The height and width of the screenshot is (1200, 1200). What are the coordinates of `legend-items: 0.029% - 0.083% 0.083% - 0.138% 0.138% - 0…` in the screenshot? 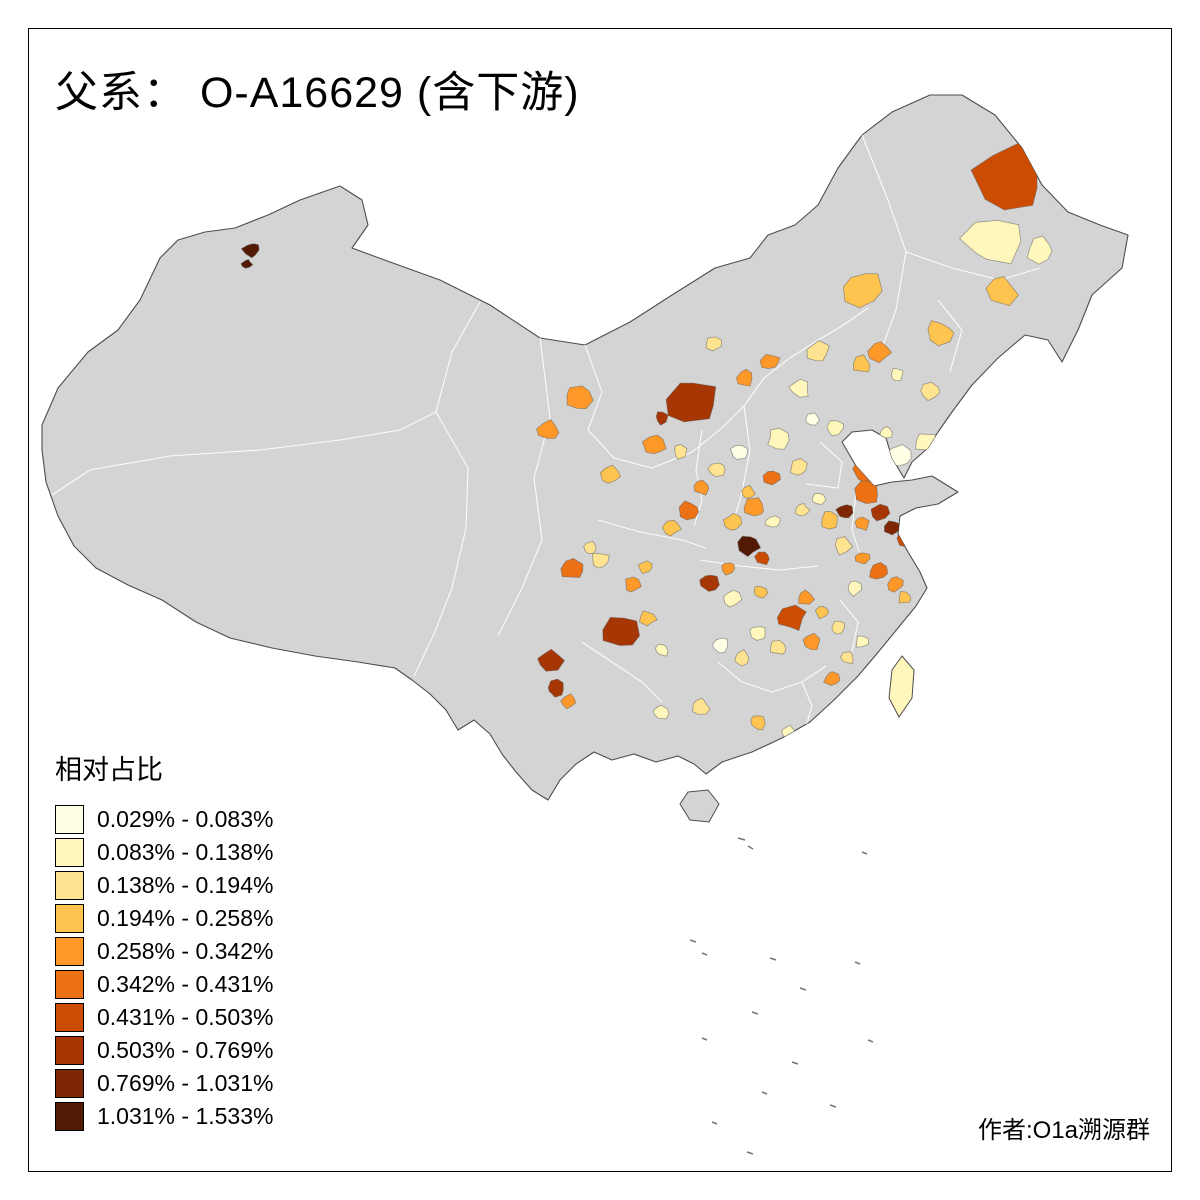 It's located at (164, 968).